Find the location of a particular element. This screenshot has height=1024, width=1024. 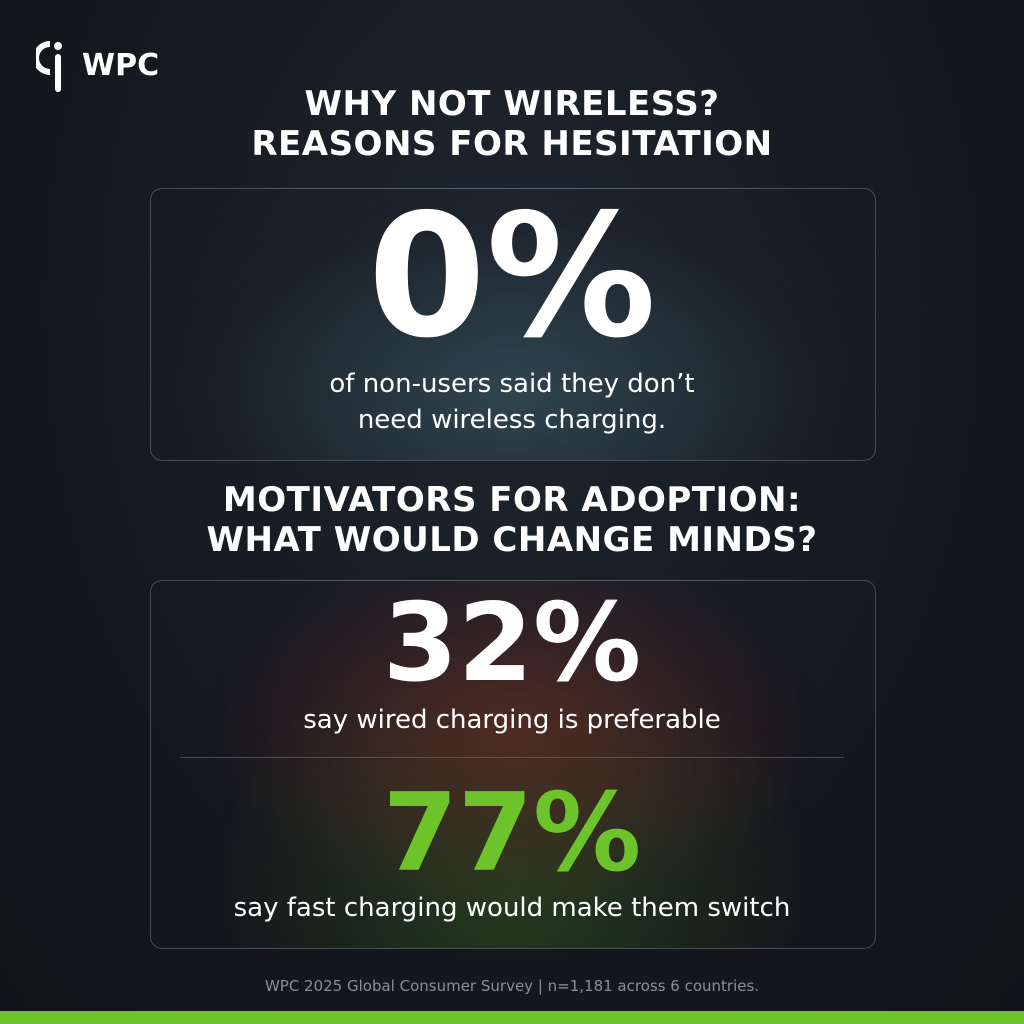

title-line: WHY NOT WIRELESS? is located at coordinates (512, 104).